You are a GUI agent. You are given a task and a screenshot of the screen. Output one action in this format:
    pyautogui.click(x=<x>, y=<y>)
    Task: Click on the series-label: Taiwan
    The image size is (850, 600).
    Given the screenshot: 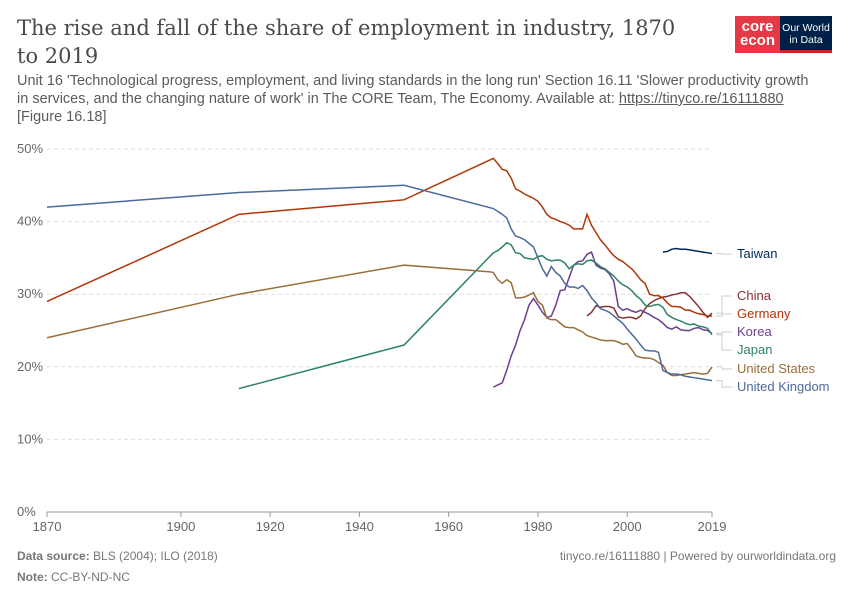 What is the action you would take?
    pyautogui.click(x=757, y=253)
    